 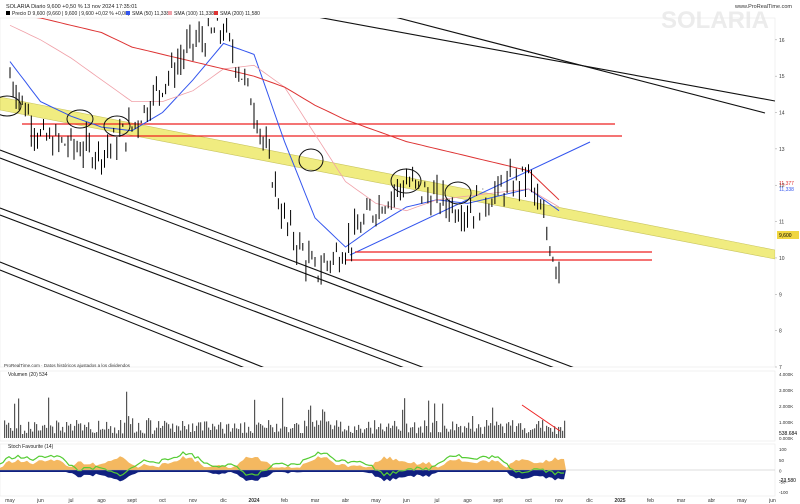 What do you see at coordinates (223, 501) in the screenshot?
I see `x-tick-label: dic` at bounding box center [223, 501].